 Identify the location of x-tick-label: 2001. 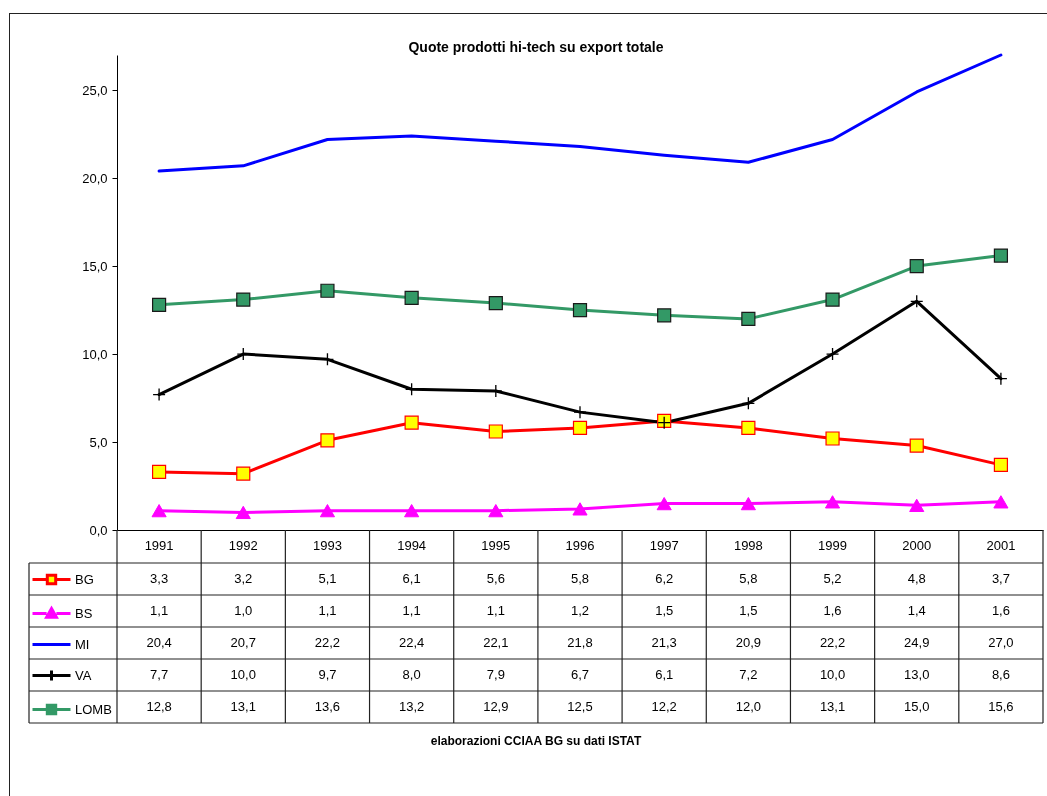
(1001, 545).